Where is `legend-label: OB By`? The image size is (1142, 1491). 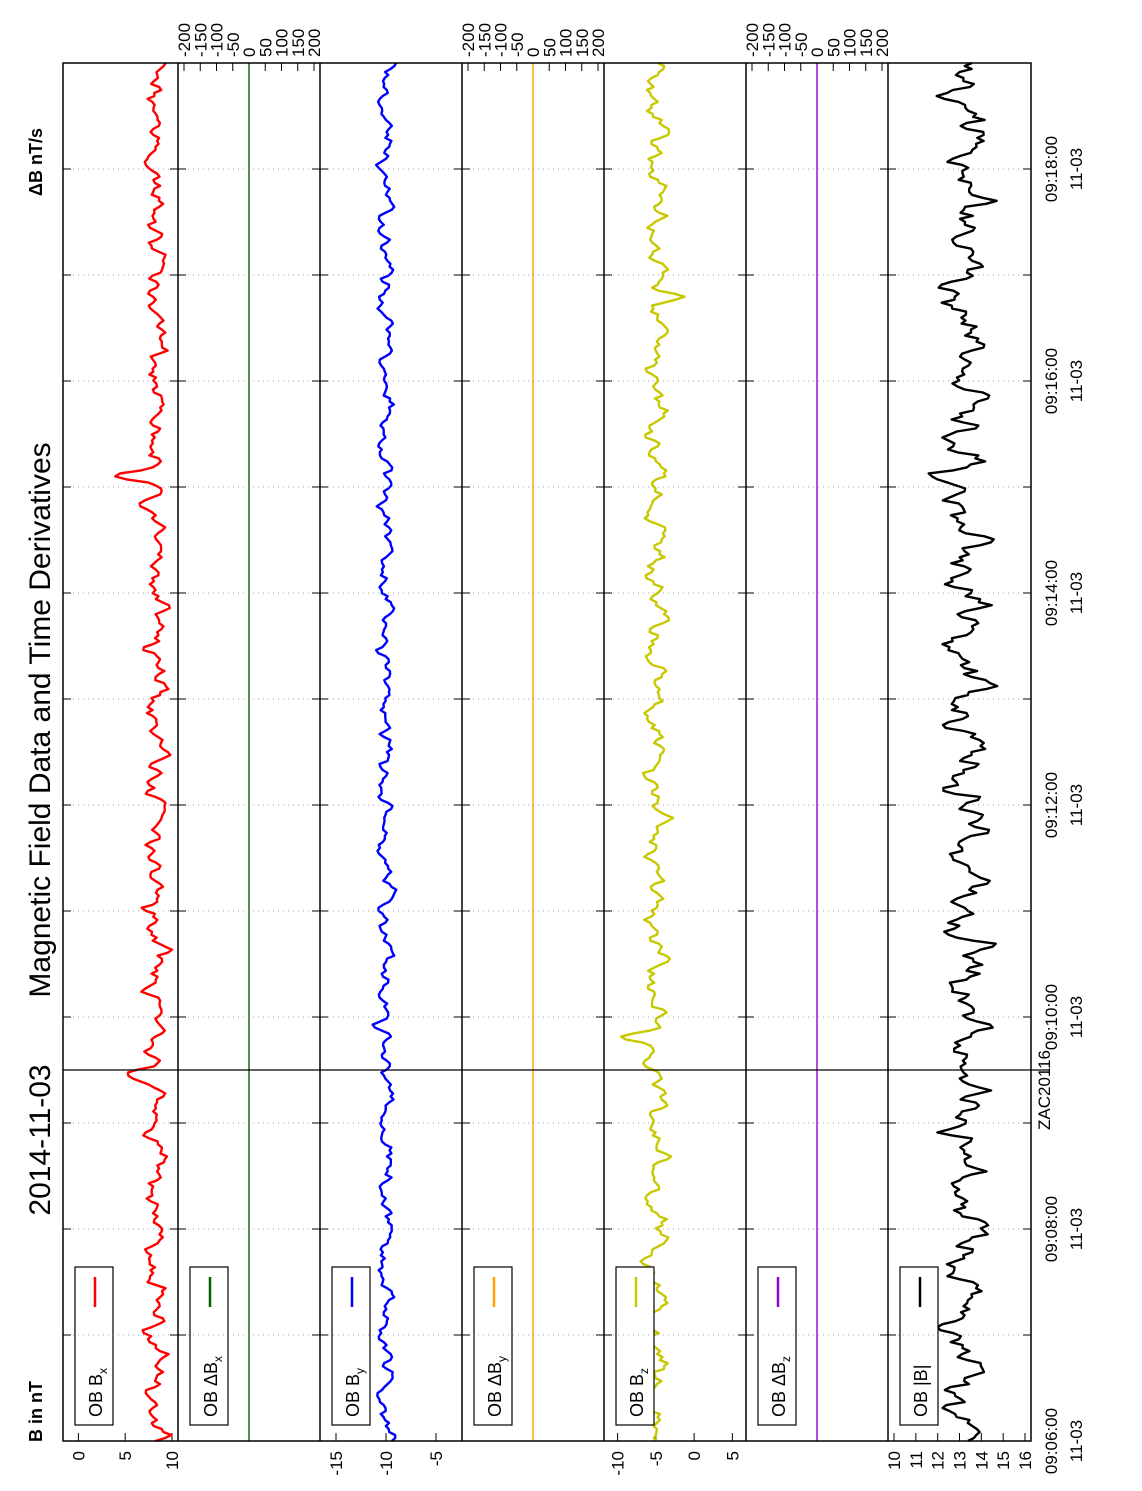 legend-label: OB By is located at coordinates (355, 1392).